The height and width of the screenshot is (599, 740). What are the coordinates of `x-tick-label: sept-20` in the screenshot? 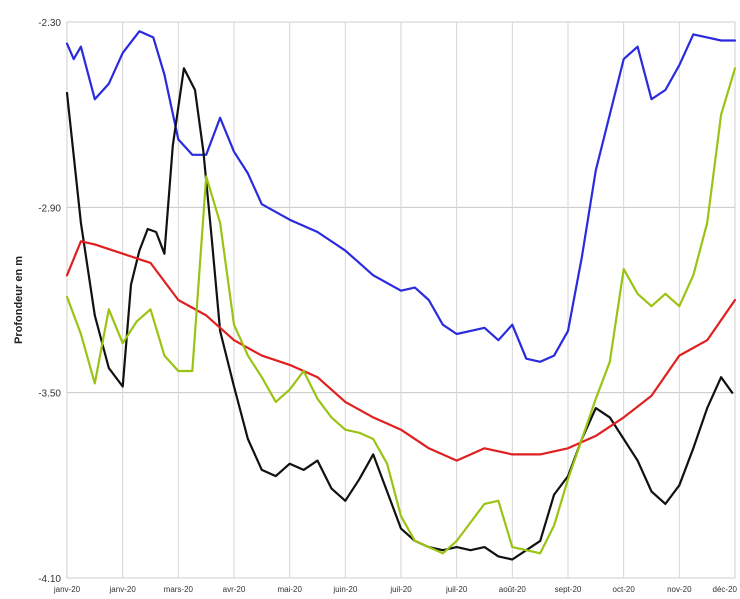 It's located at (568, 589).